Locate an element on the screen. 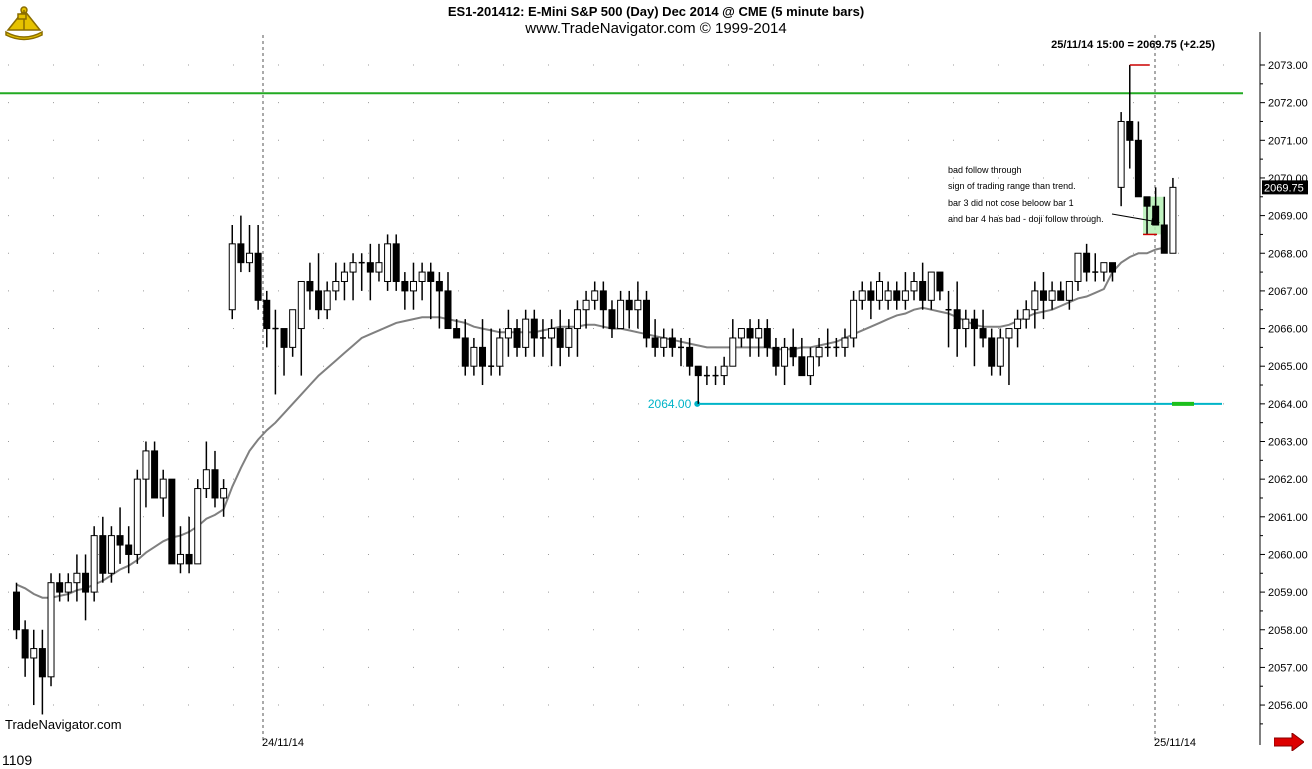 This screenshot has height=769, width=1312. y-tick-label: 2061.00 is located at coordinates (1288, 518).